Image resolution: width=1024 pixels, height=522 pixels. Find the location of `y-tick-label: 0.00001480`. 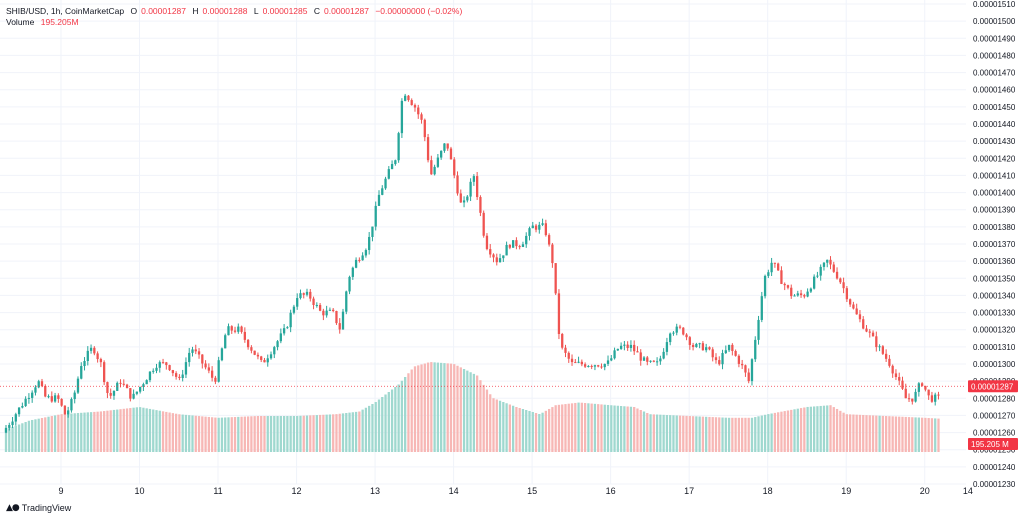

y-tick-label: 0.00001480 is located at coordinates (994, 55).